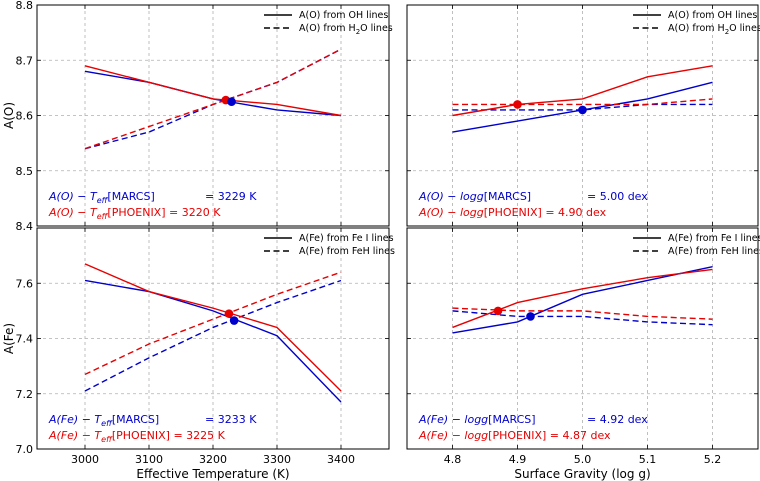 This screenshot has width=760, height=481. I want to click on annotation-marcs: A(Fe) − Teff[MARCS] = 3233 K, so click(152, 420).